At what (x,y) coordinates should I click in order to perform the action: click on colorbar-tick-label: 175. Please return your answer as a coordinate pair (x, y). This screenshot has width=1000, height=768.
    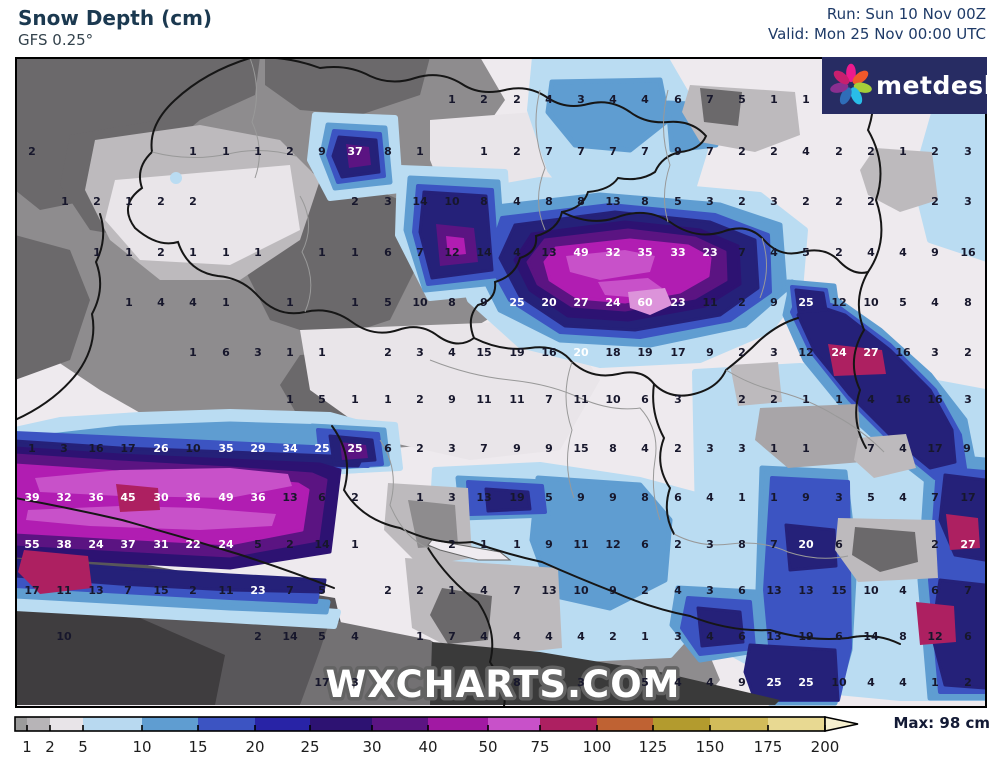
    Looking at the image, I should click on (768, 747).